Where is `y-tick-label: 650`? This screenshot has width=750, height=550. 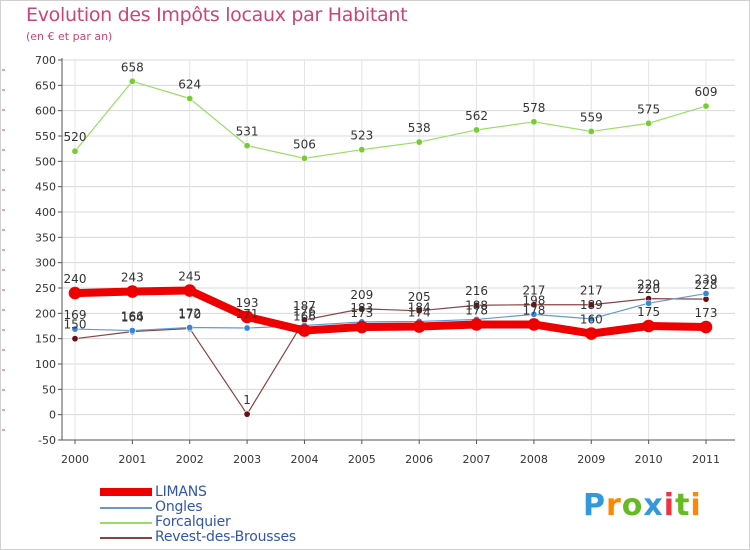
y-tick-label: 650 is located at coordinates (45, 85).